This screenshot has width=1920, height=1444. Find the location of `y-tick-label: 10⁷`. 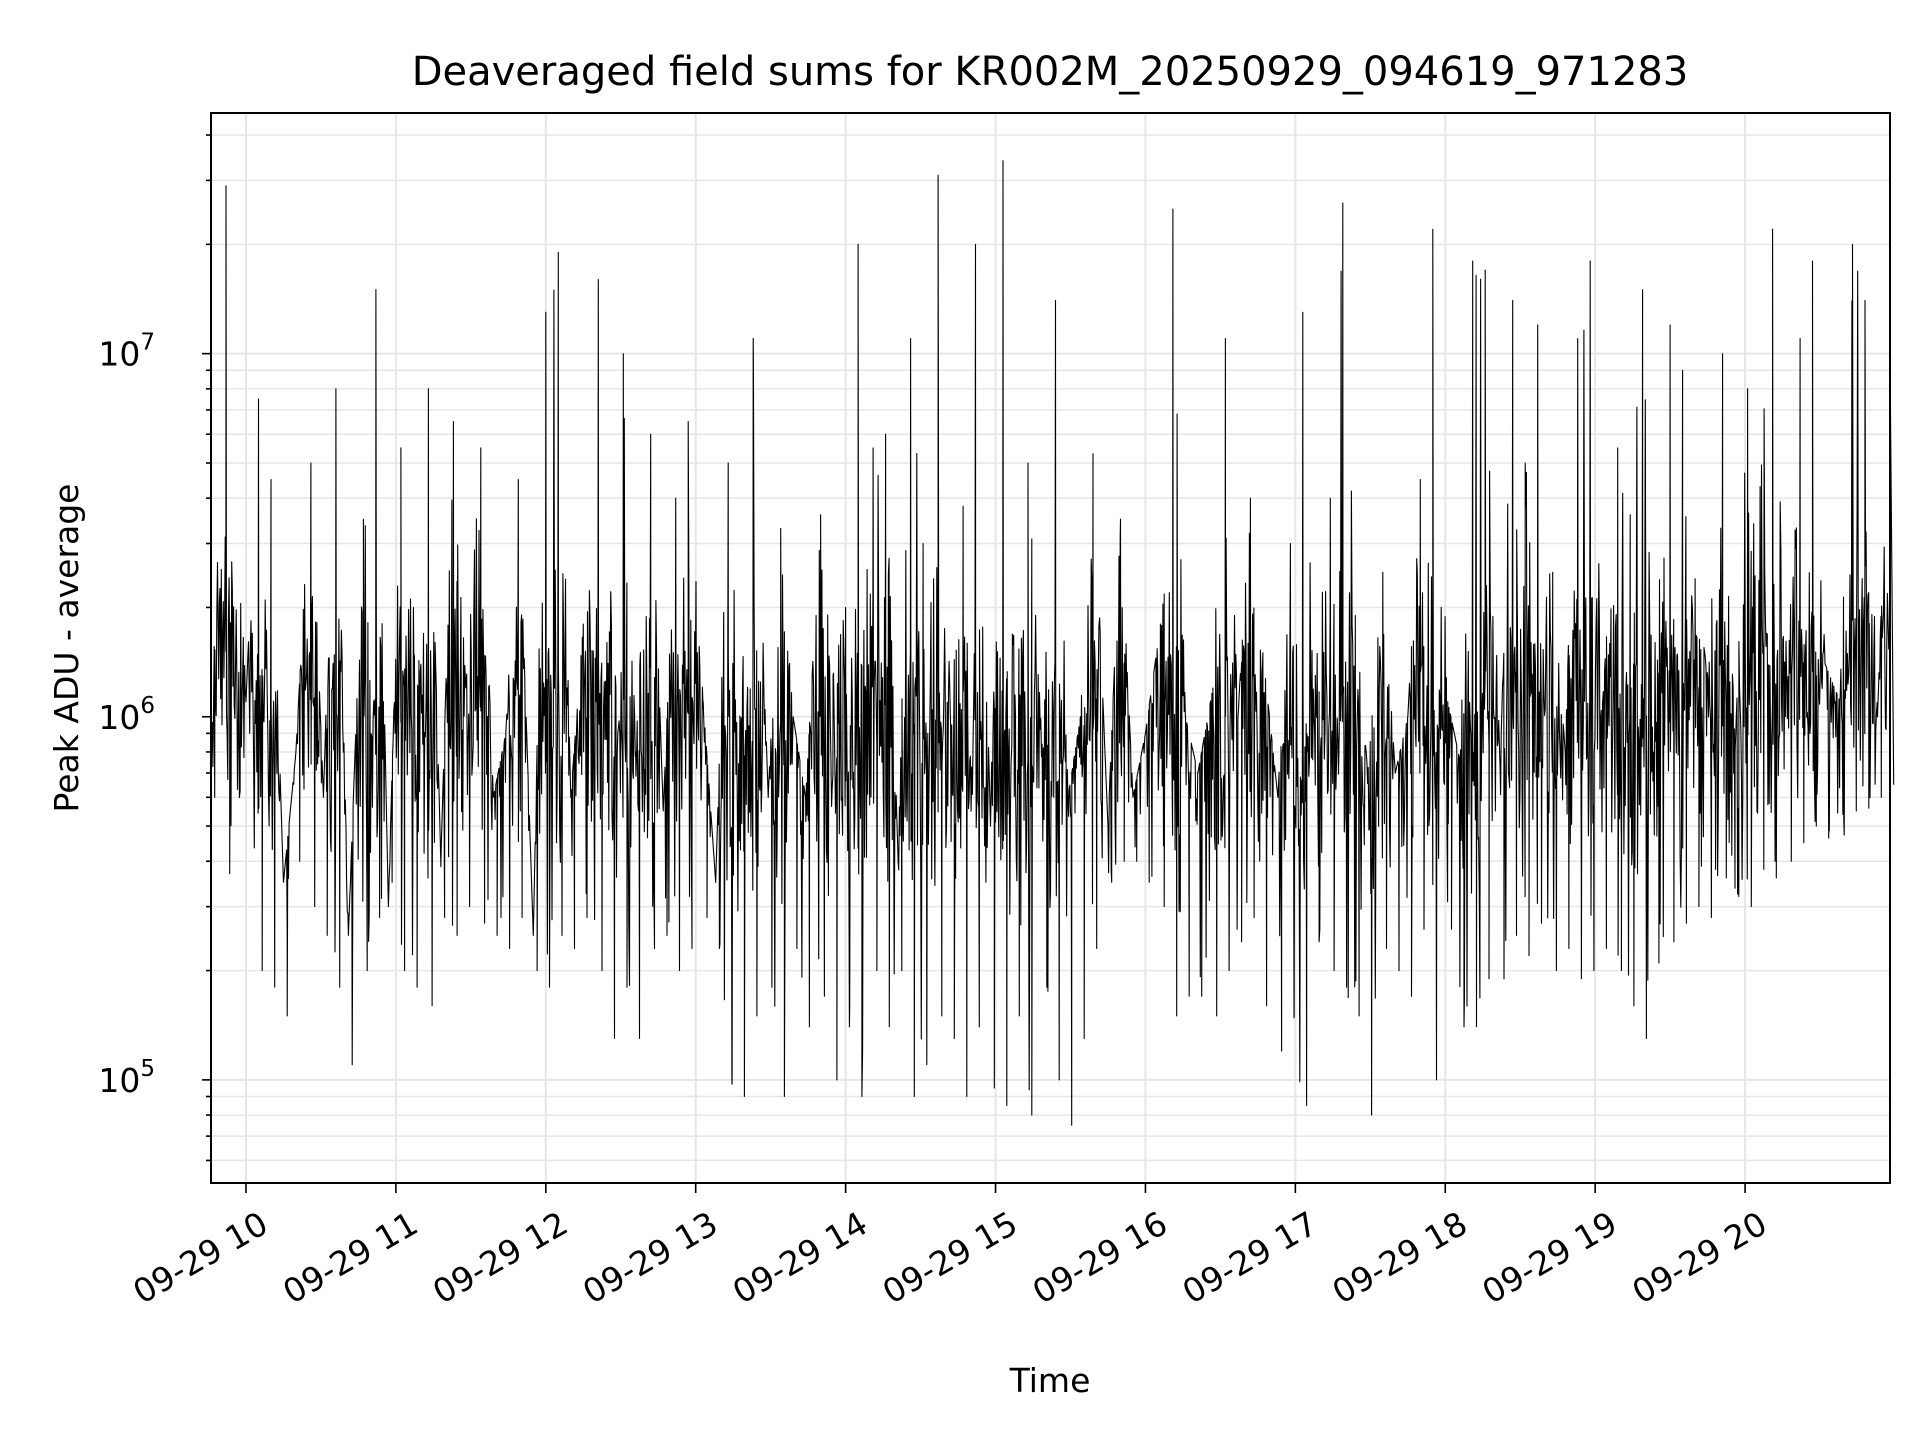

y-tick-label: 10⁷ is located at coordinates (126, 352).